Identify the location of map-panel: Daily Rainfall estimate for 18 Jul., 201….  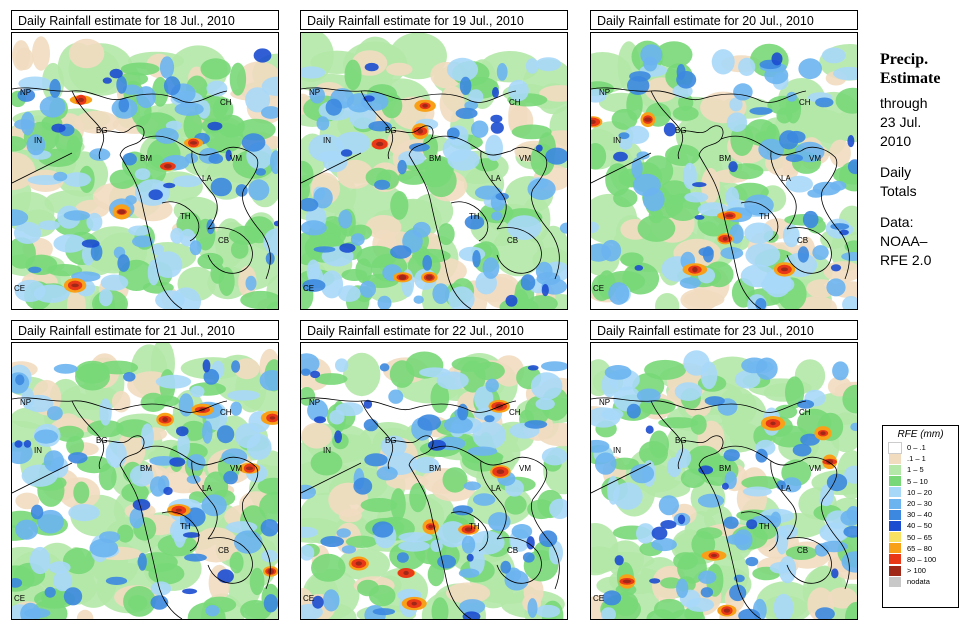
(147, 160).